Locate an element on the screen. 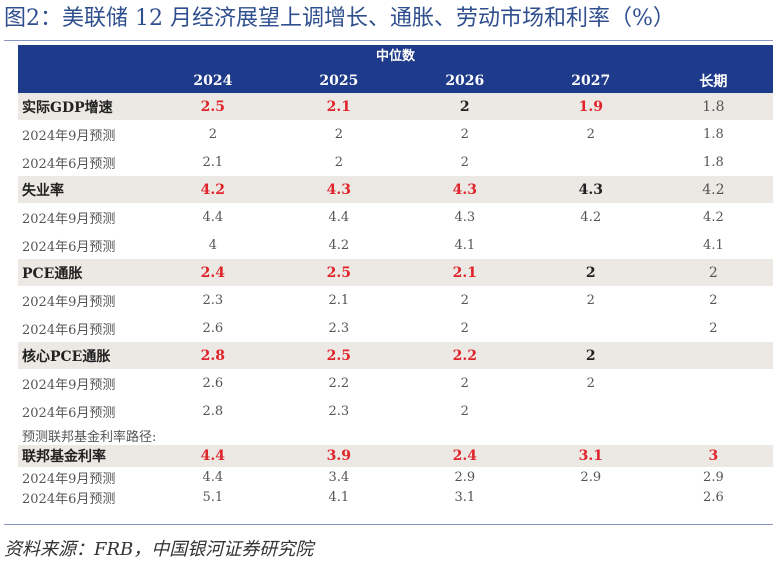 The height and width of the screenshot is (562, 777). column-header: 2027 is located at coordinates (591, 81).